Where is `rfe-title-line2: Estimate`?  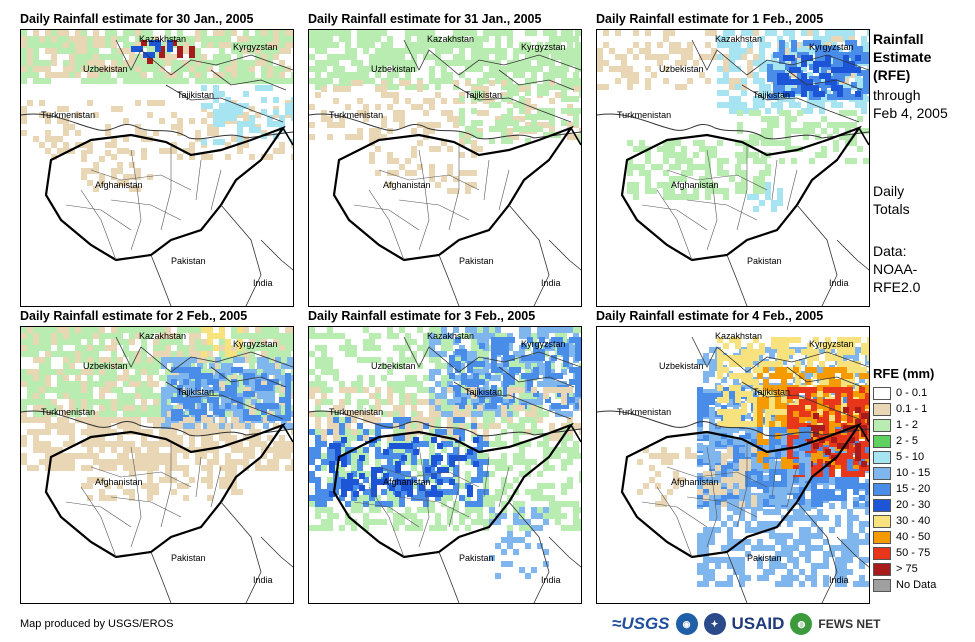
rfe-title-line2: Estimate is located at coordinates (902, 57).